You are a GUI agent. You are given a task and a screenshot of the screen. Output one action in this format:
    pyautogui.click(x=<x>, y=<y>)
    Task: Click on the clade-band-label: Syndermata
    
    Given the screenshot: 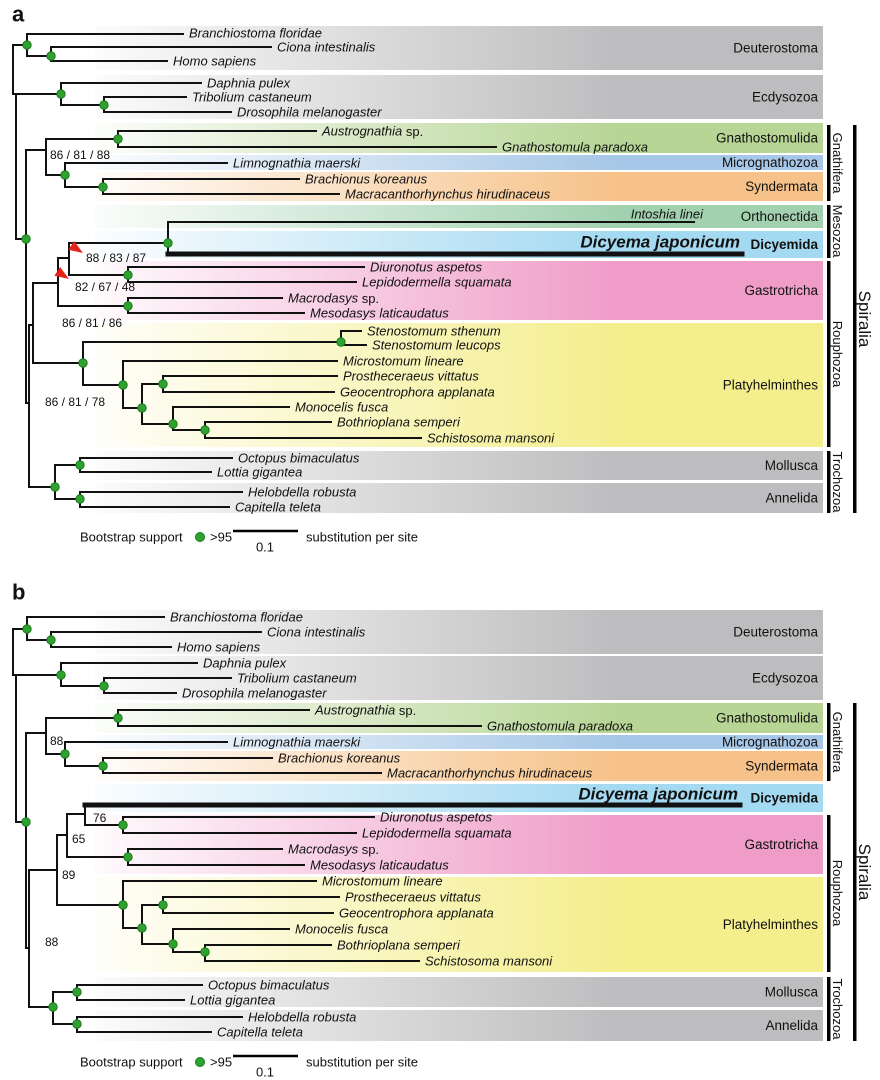 What is the action you would take?
    pyautogui.click(x=781, y=766)
    